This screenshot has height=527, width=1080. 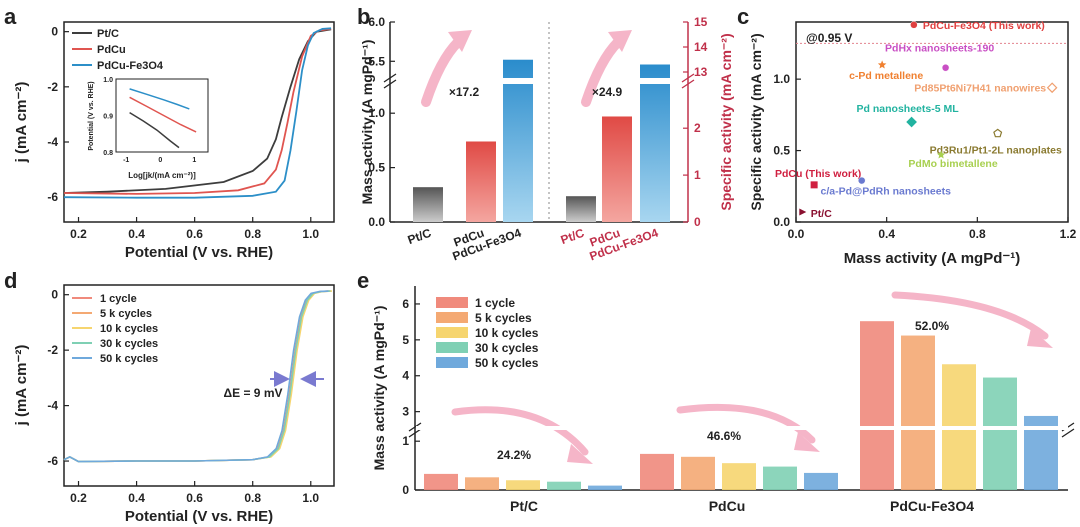 I want to click on panel-label-a: a, so click(x=10, y=16).